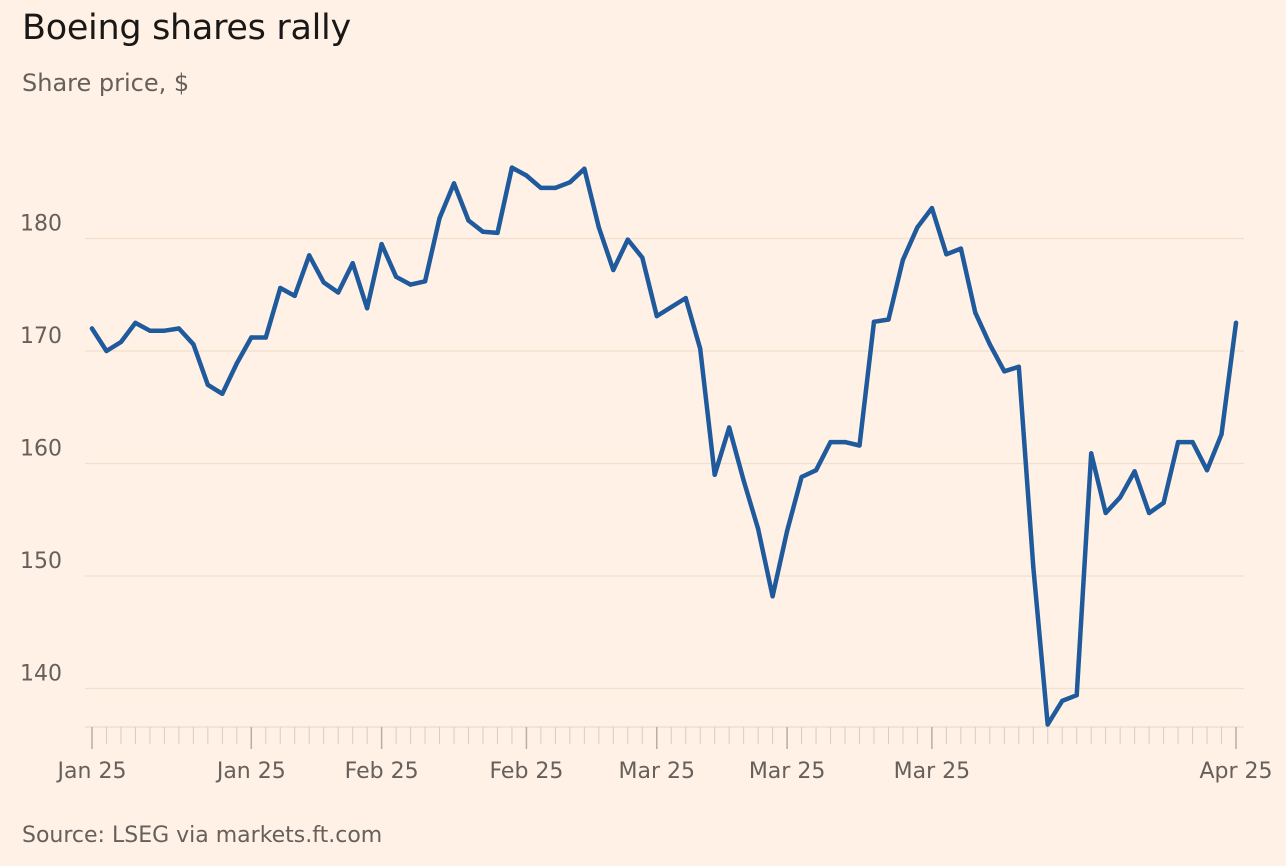  Describe the element at coordinates (382, 771) in the screenshot. I see `x-tick-label: Feb 25` at that location.